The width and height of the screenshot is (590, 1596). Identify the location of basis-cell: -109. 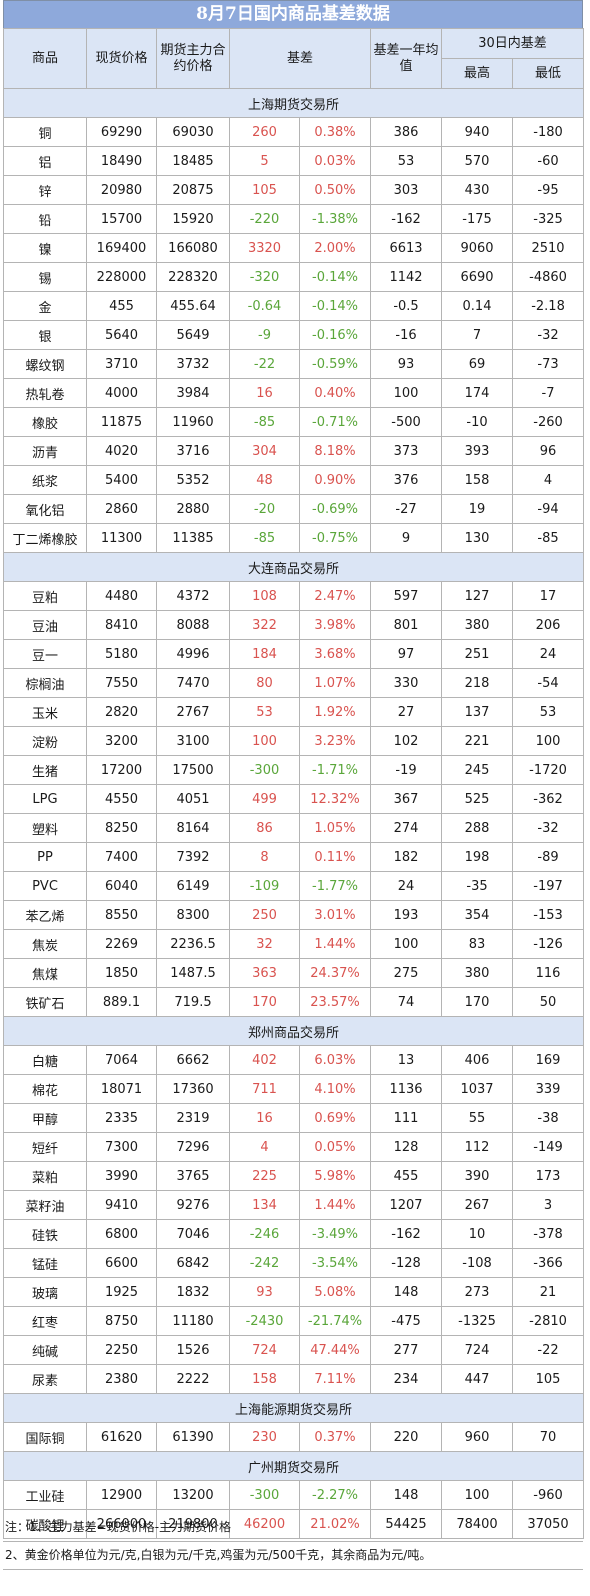
(264, 886).